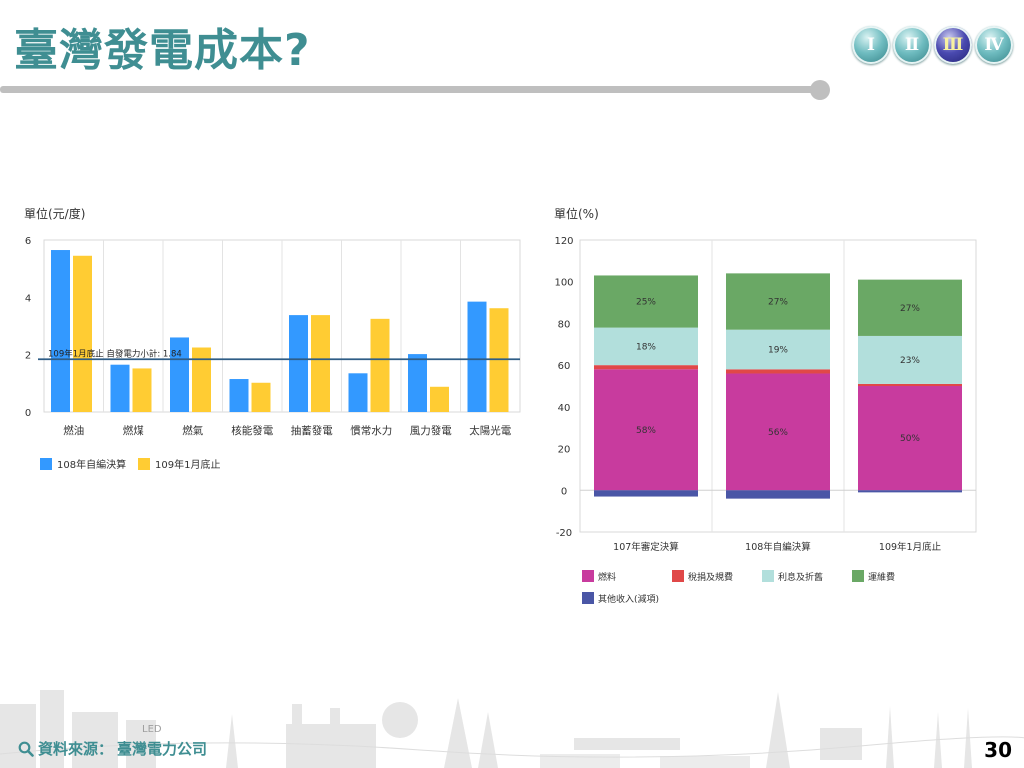  I want to click on title-divider, so click(408, 89).